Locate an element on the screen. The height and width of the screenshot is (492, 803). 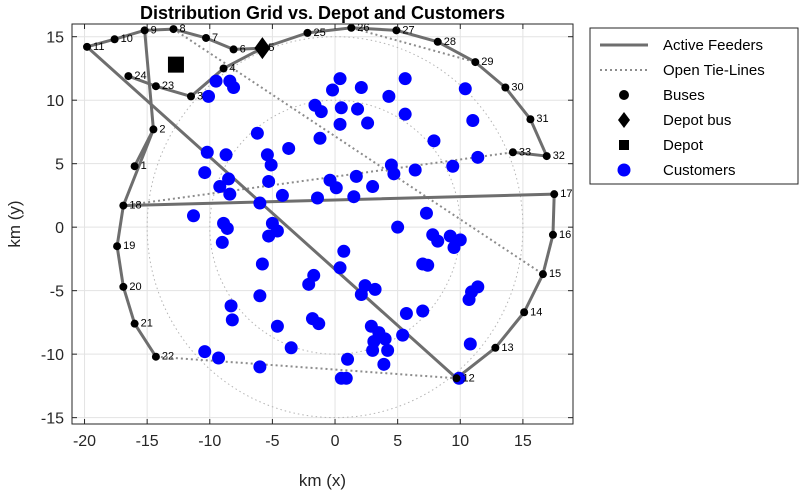
bus-label: 13 is located at coordinates (507, 348).